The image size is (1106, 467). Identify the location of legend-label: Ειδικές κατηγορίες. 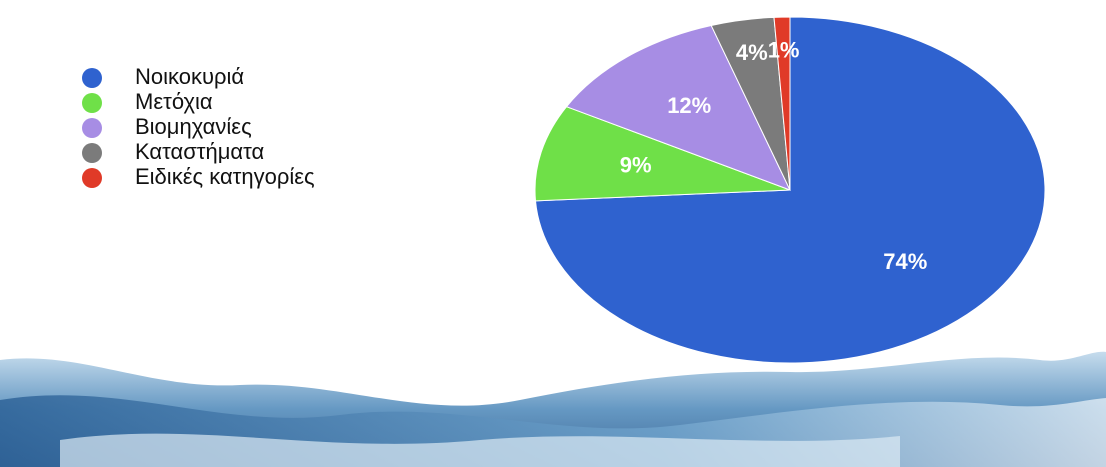
(225, 176).